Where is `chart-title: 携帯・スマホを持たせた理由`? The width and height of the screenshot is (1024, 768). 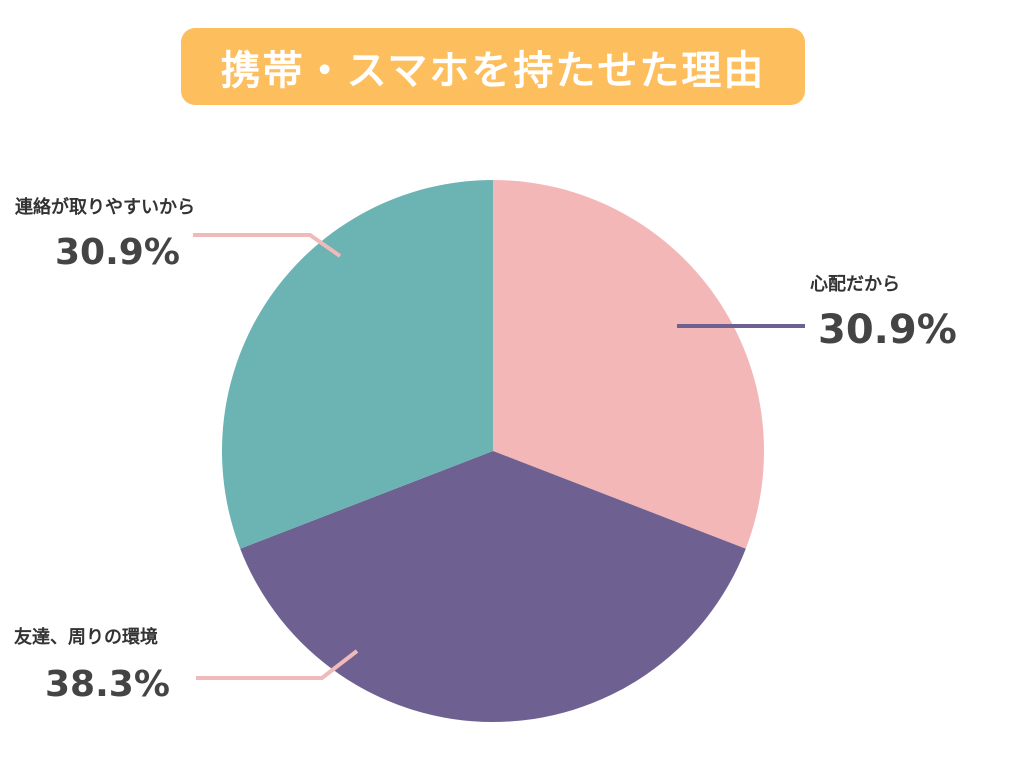
chart-title: 携帯・スマホを持たせた理由 is located at coordinates (493, 70).